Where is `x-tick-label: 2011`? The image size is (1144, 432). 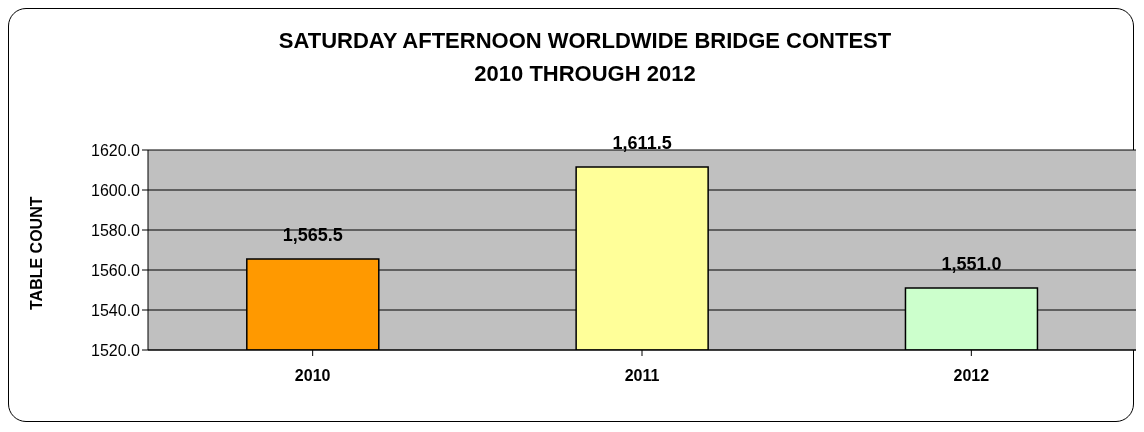 x-tick-label: 2011 is located at coordinates (642, 376).